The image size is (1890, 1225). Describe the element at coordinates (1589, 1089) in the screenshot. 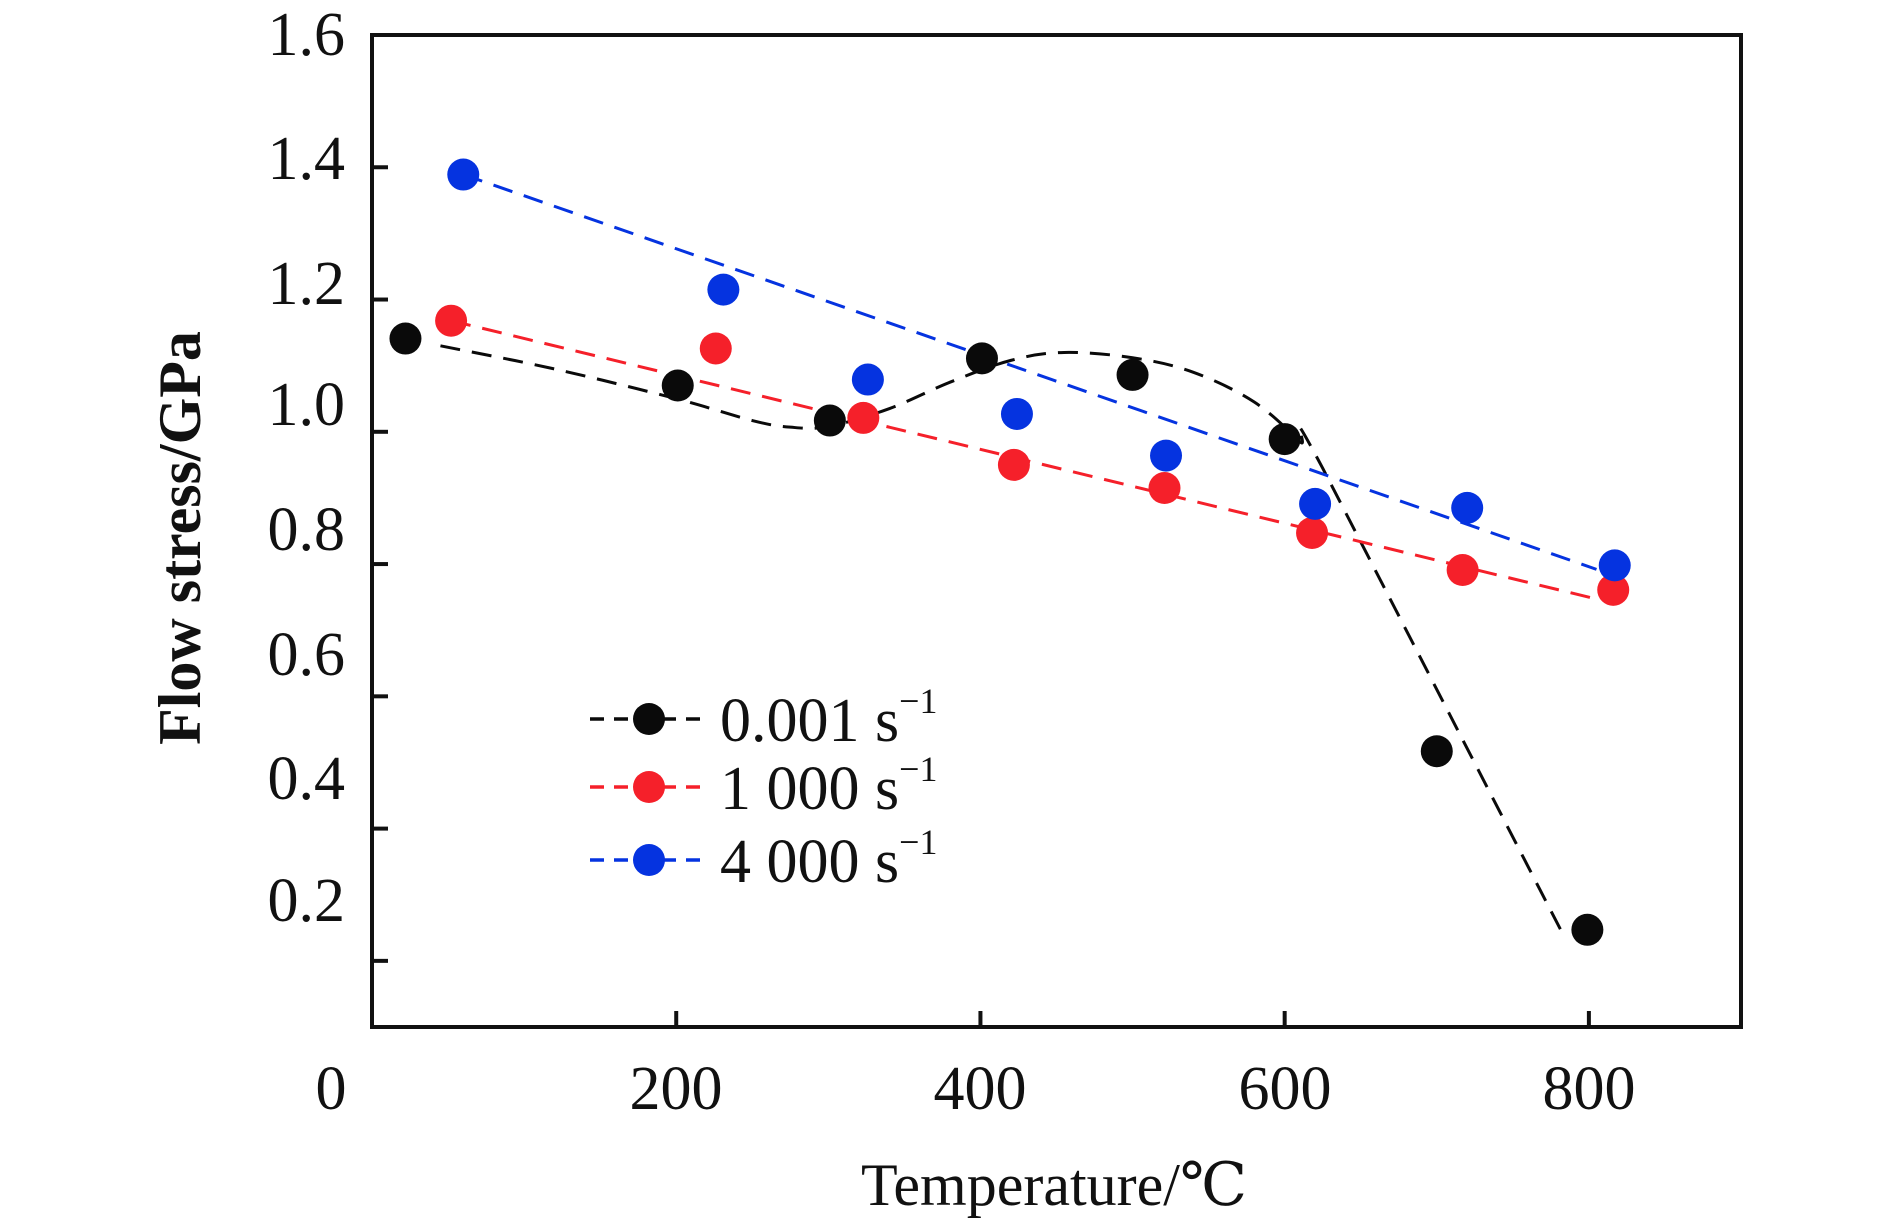

I see `x-tick-label: 800` at that location.